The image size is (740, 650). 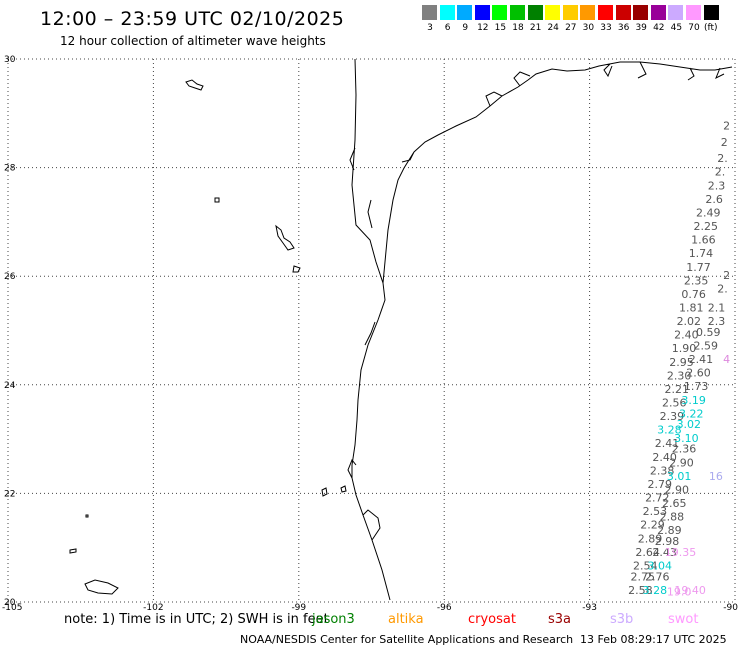 I want to click on legend-tick-label: 15, so click(x=500, y=28).